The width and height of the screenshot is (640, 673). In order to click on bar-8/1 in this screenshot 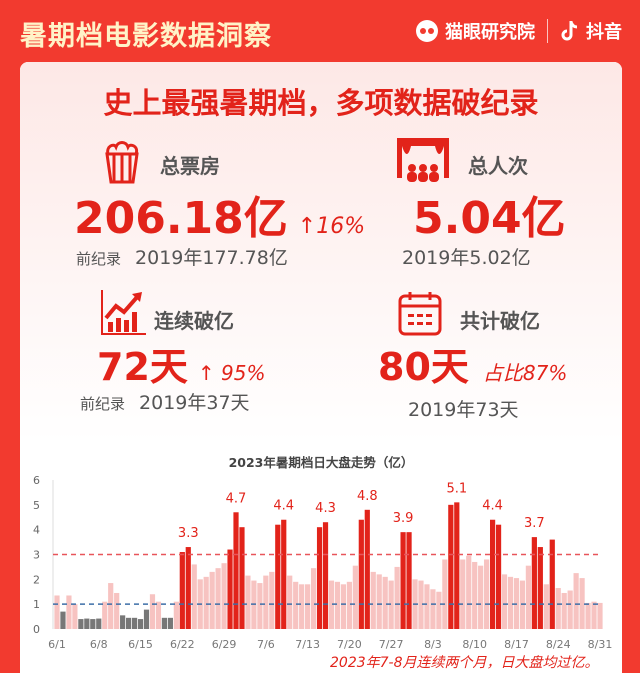, I will do `click(421, 604)`.